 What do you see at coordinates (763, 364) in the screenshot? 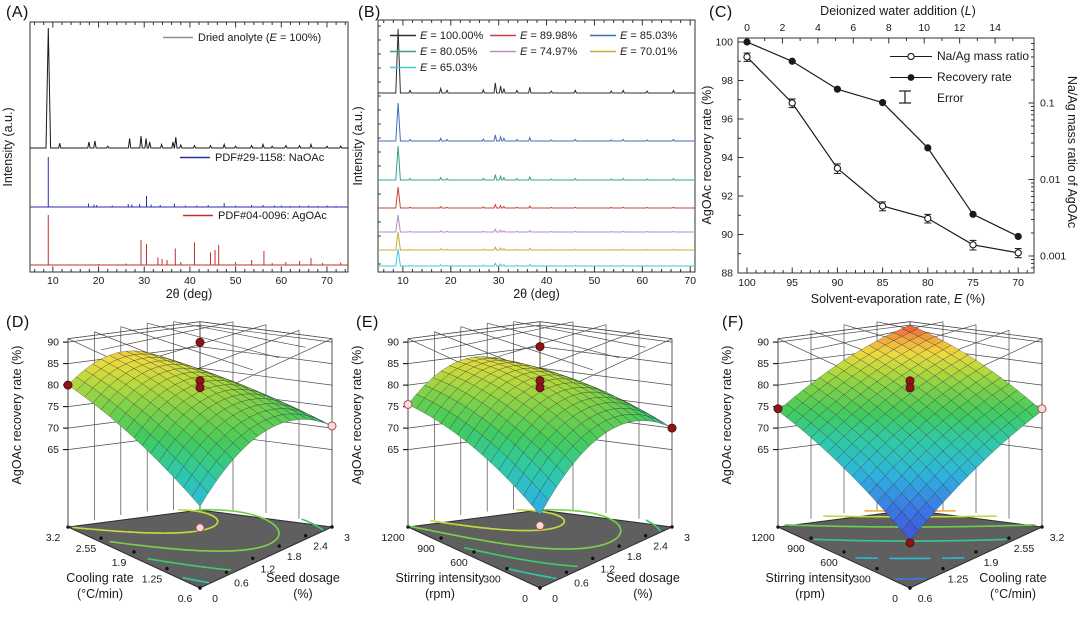
I see `z-axis-tick-label: 85` at bounding box center [763, 364].